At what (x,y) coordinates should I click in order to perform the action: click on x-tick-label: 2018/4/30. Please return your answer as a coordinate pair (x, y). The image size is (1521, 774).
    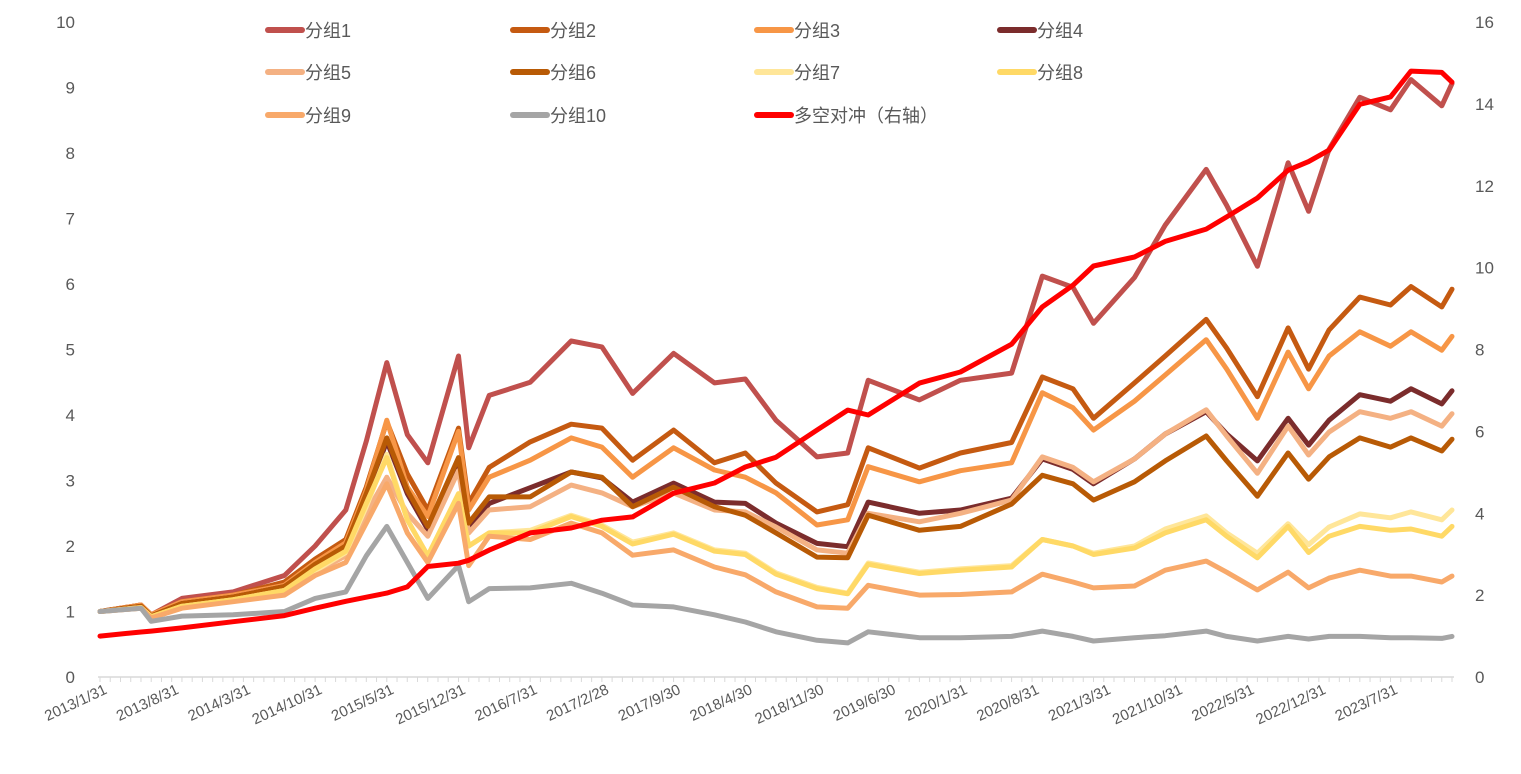
    Looking at the image, I should click on (721, 703).